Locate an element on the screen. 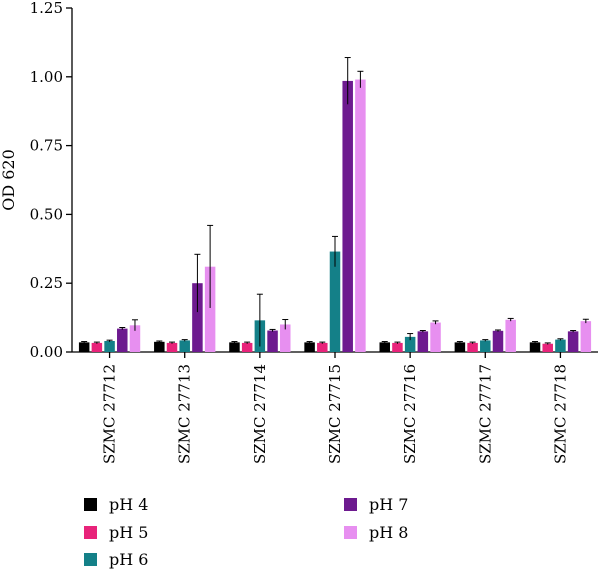 The height and width of the screenshot is (574, 600). y-tick-label: 0.25 is located at coordinates (46, 283).